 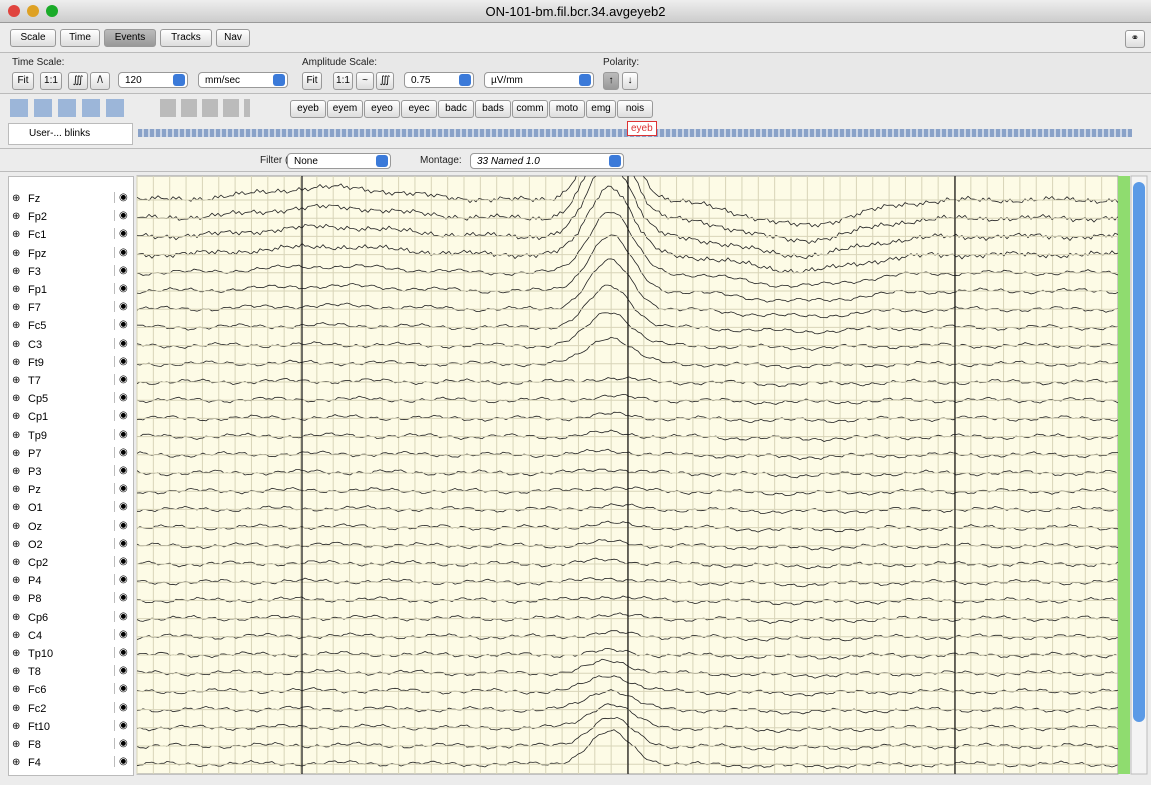 What do you see at coordinates (233, 38) in the screenshot?
I see `tab: Nav` at bounding box center [233, 38].